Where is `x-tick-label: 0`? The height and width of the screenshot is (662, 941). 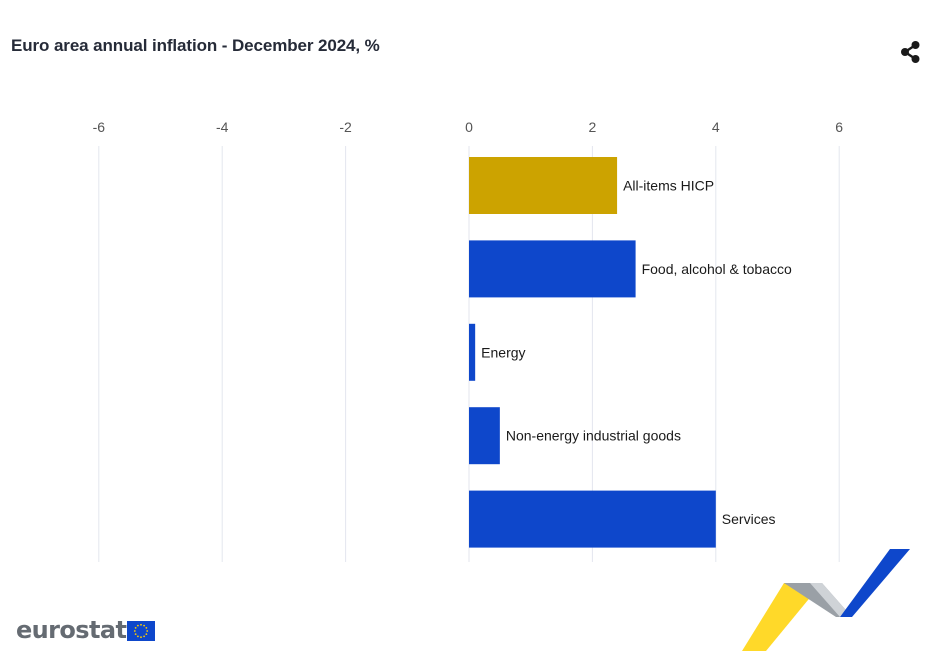 x-tick-label: 0 is located at coordinates (469, 127).